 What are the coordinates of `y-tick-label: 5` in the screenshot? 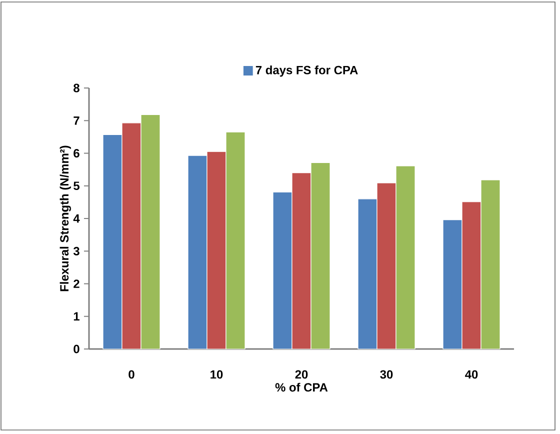 It's located at (77, 186).